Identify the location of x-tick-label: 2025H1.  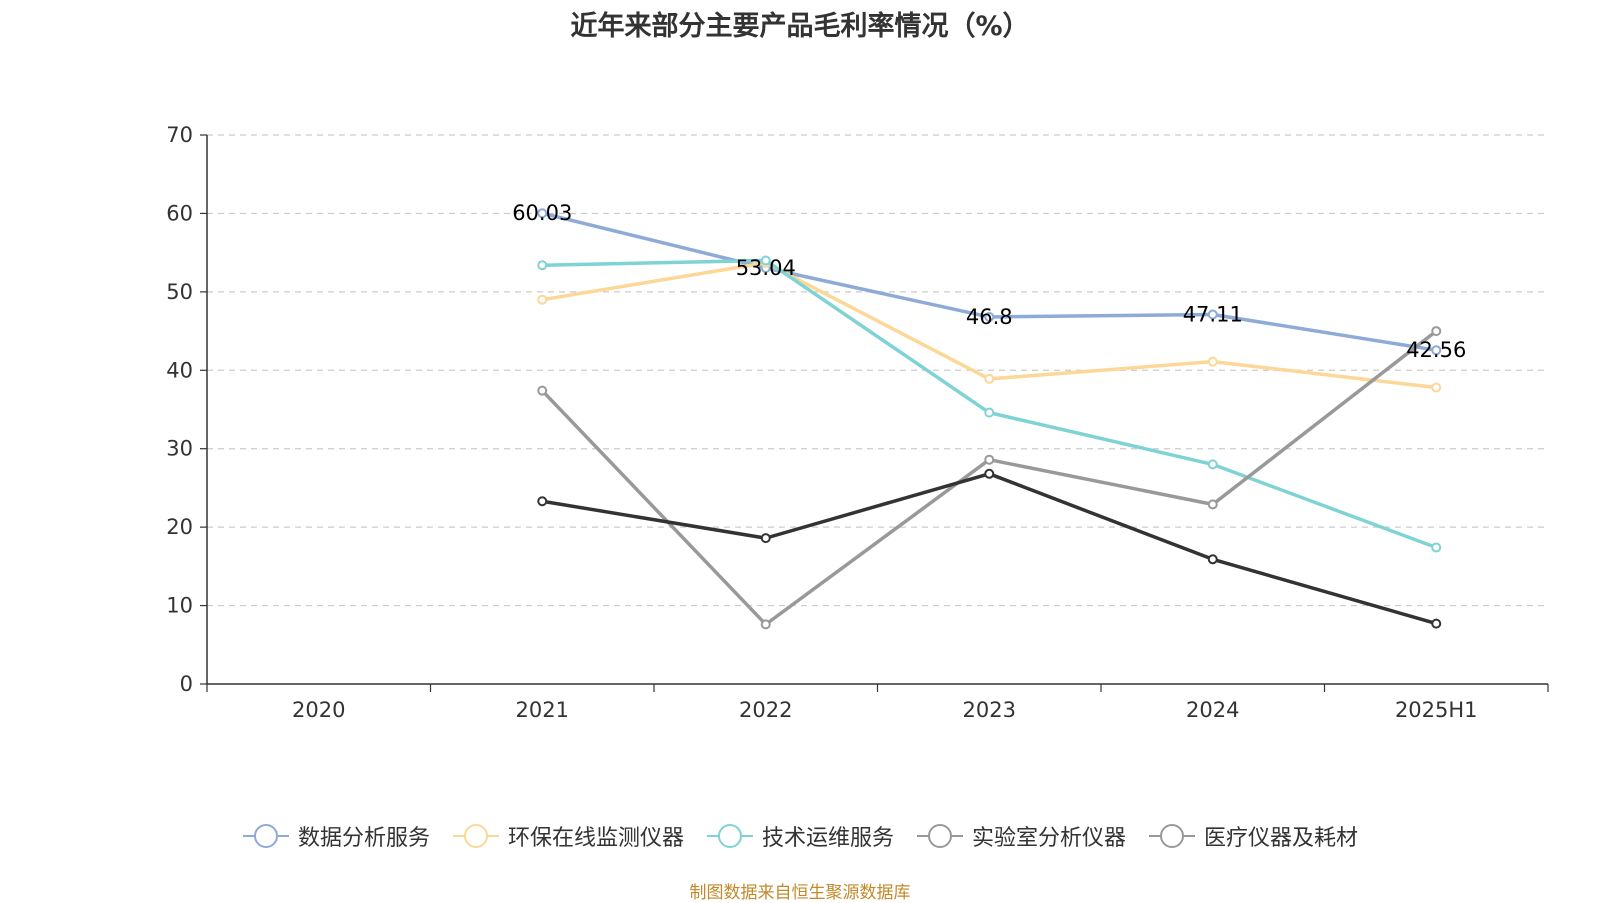
(1436, 710).